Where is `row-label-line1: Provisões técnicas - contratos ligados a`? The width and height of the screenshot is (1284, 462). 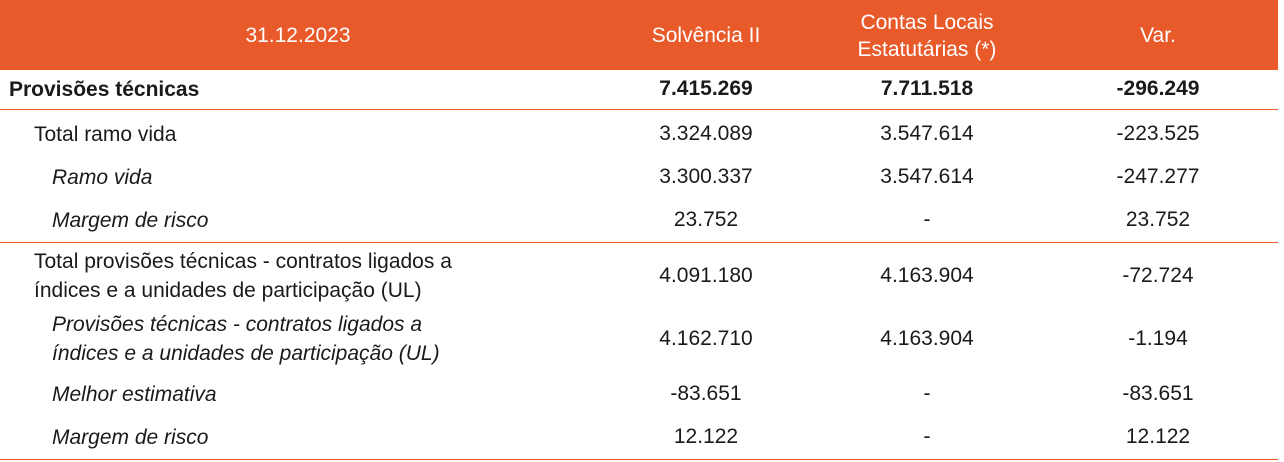
row-label-line1: Provisões técnicas - contratos ligados a is located at coordinates (237, 324).